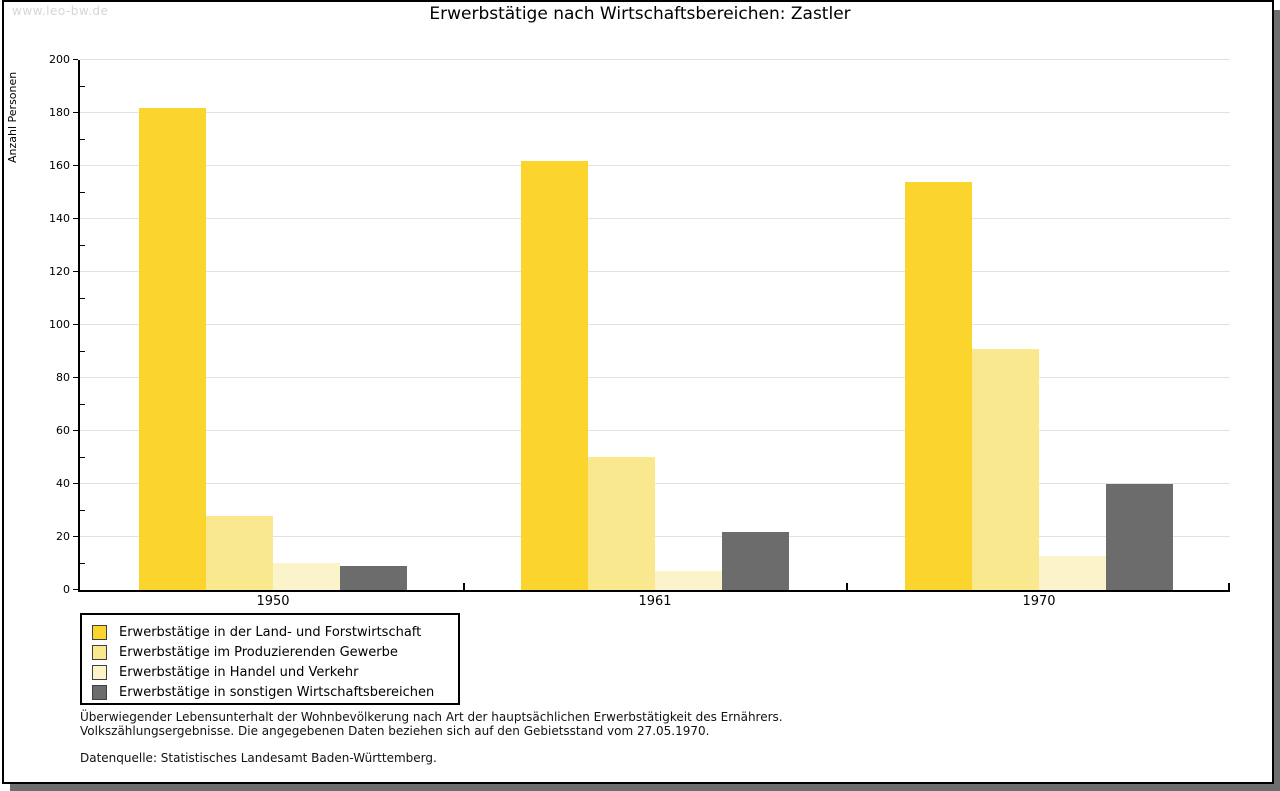 This screenshot has width=1280, height=791. I want to click on y-axis-tick-label: 60, so click(63, 430).